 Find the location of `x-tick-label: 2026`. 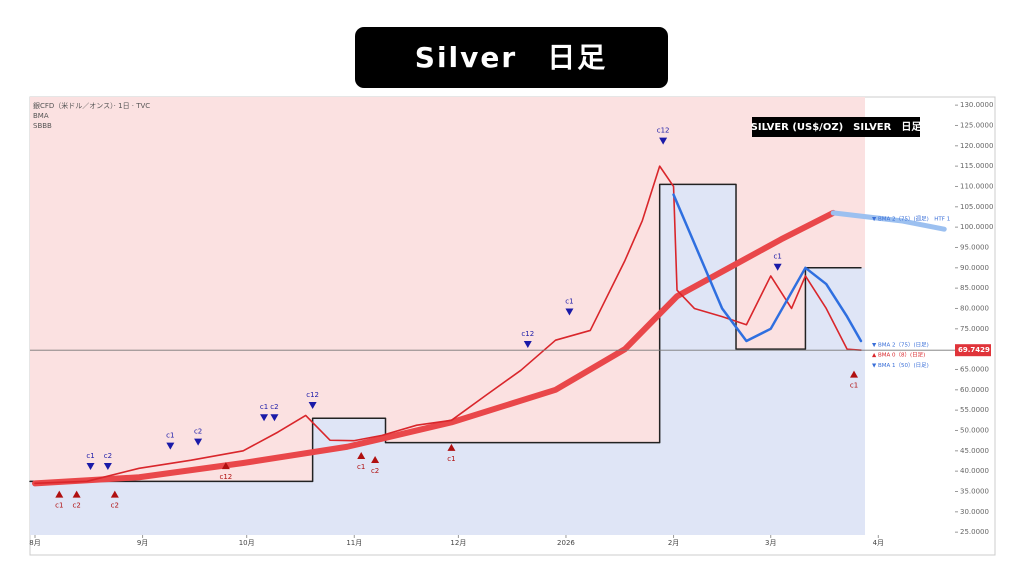

x-tick-label: 2026 is located at coordinates (566, 543).